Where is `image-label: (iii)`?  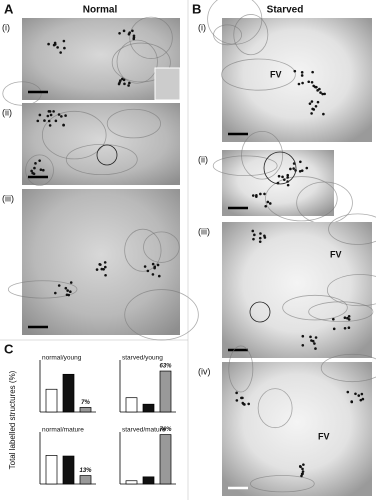 image-label: (iii) is located at coordinates (8, 198).